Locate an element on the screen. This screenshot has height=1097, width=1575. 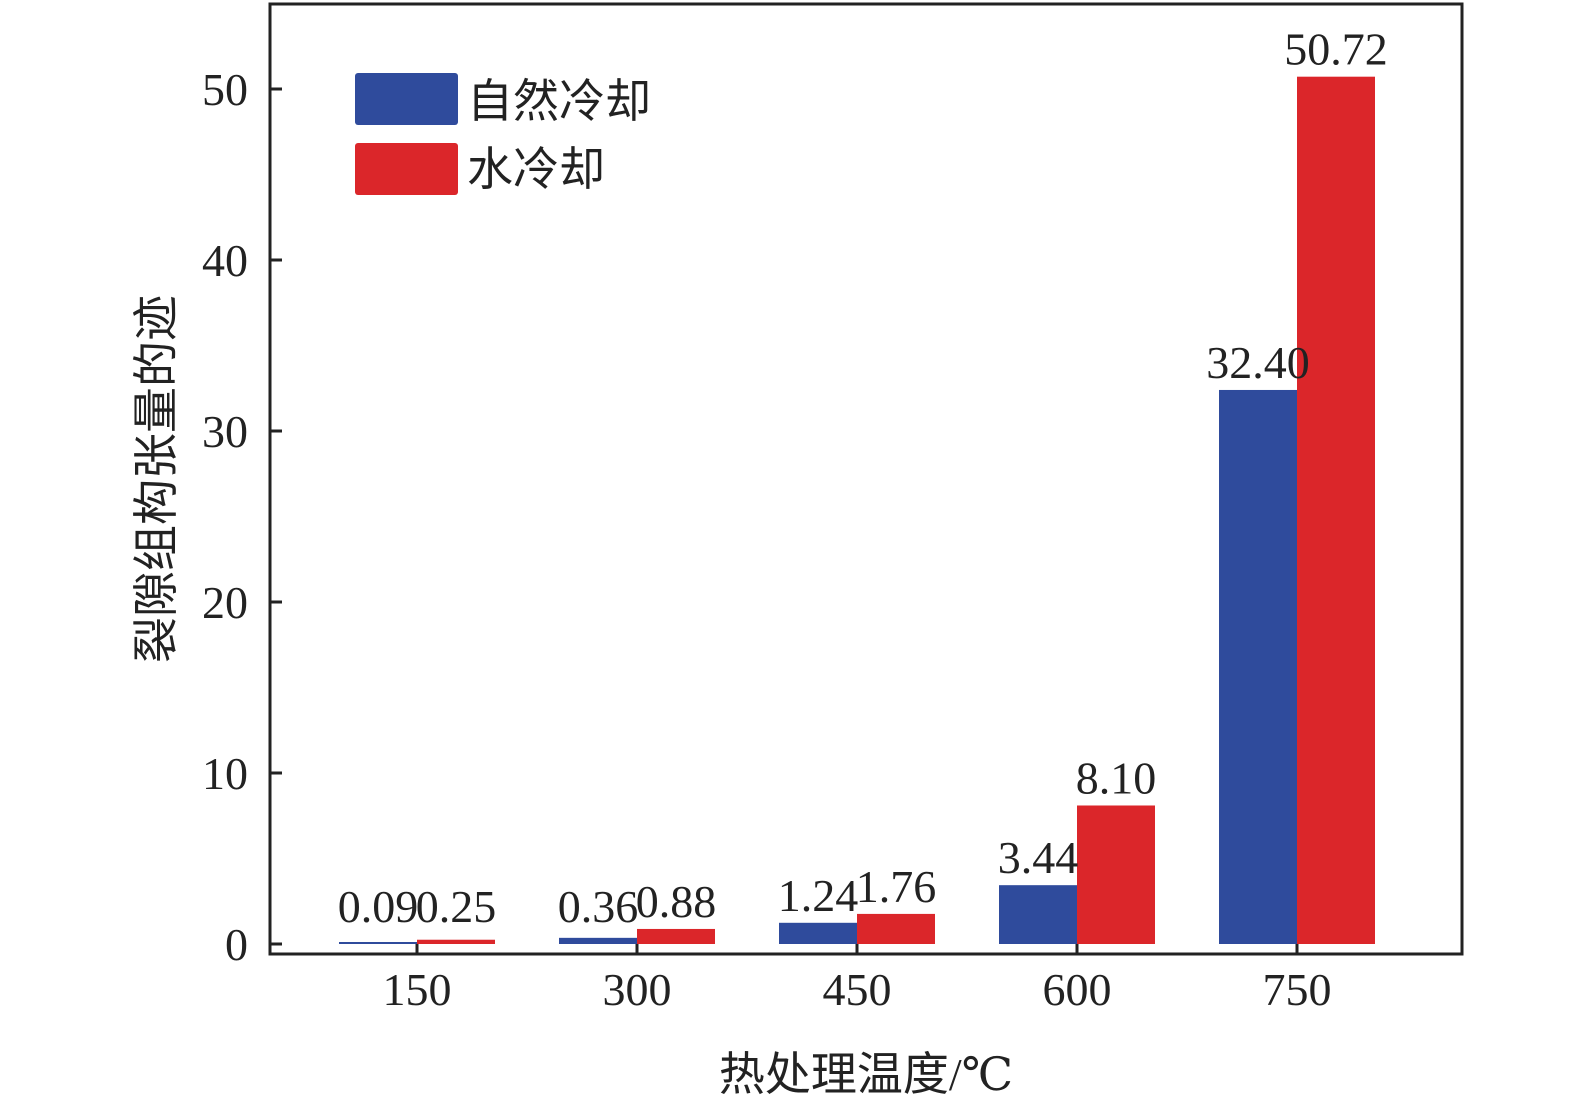
y-tick-label: 30 is located at coordinates (225, 431).